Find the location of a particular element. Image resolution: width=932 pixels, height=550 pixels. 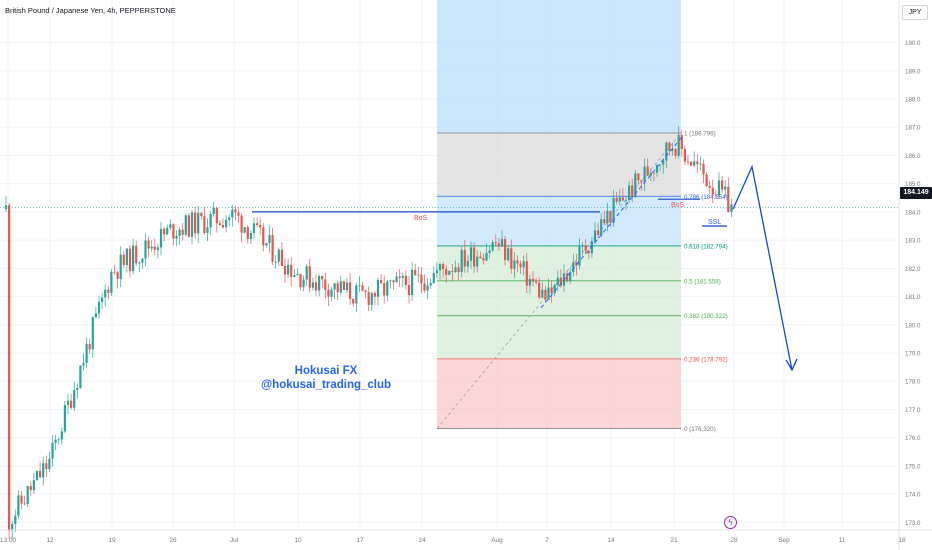

current-price-tag: 184.149 is located at coordinates (916, 193).